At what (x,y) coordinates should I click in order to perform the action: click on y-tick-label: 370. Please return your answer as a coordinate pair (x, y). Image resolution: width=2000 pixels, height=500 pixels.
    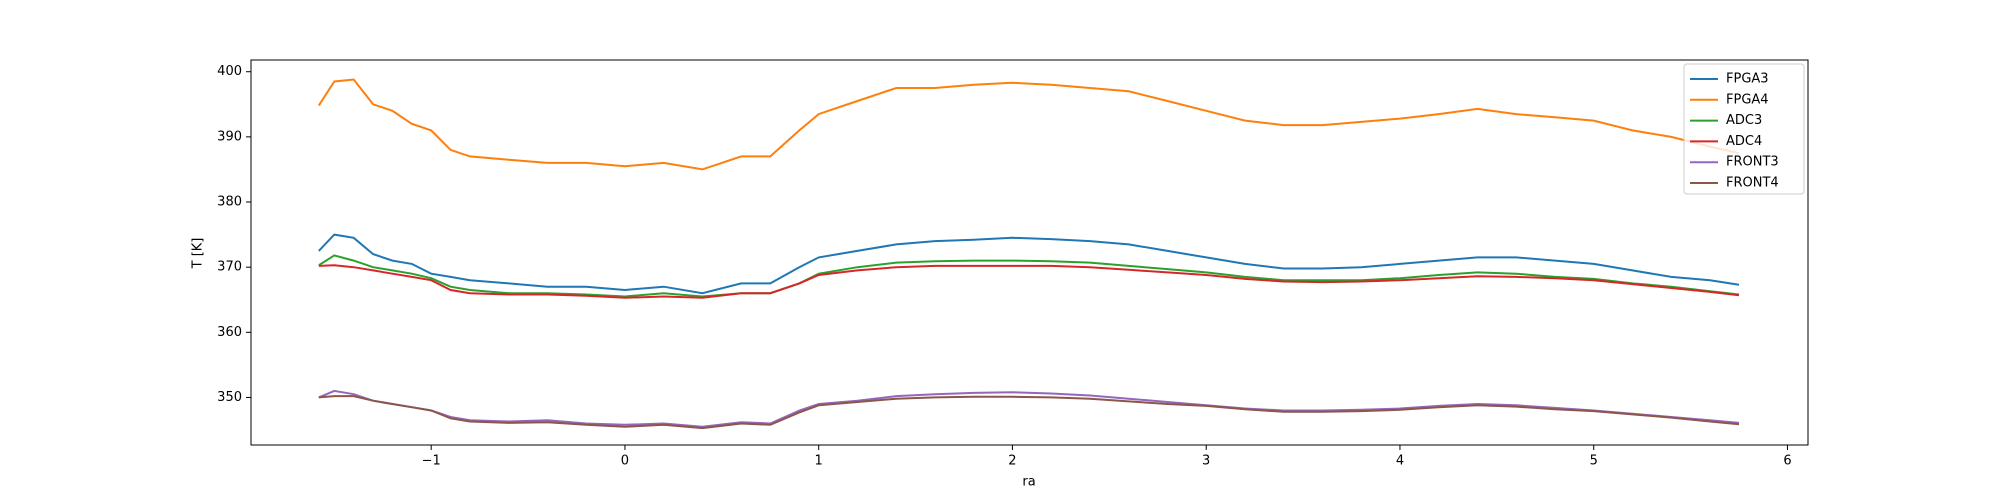
    Looking at the image, I should click on (229, 267).